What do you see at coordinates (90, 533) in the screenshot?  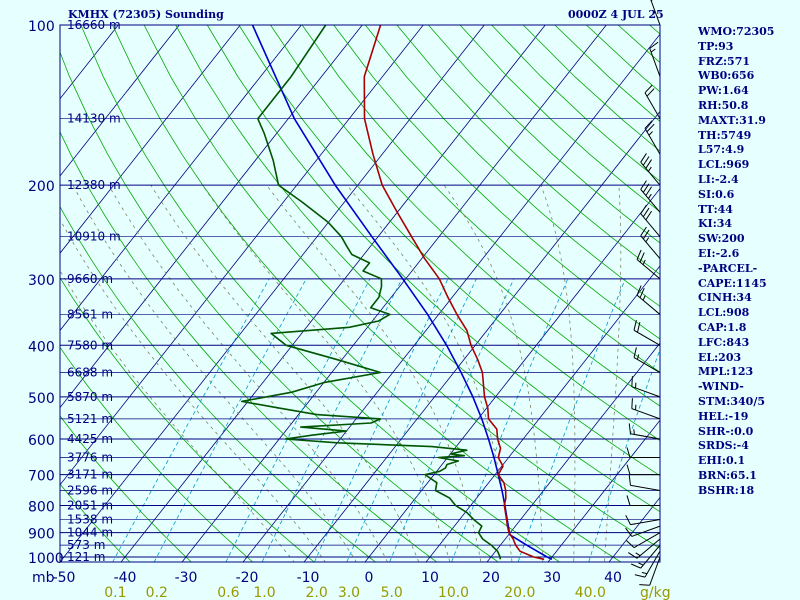 I see `height-label: 1044 m` at bounding box center [90, 533].